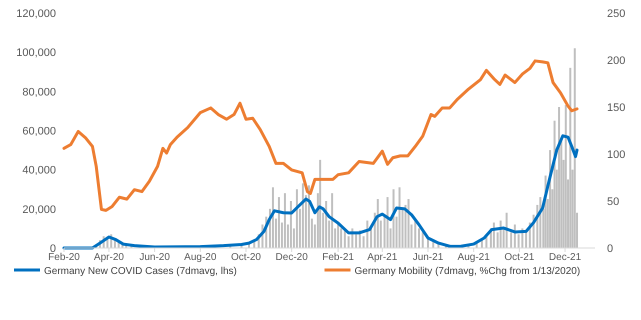  Describe the element at coordinates (616, 14) in the screenshot. I see `y2-tick-label: 250` at that location.